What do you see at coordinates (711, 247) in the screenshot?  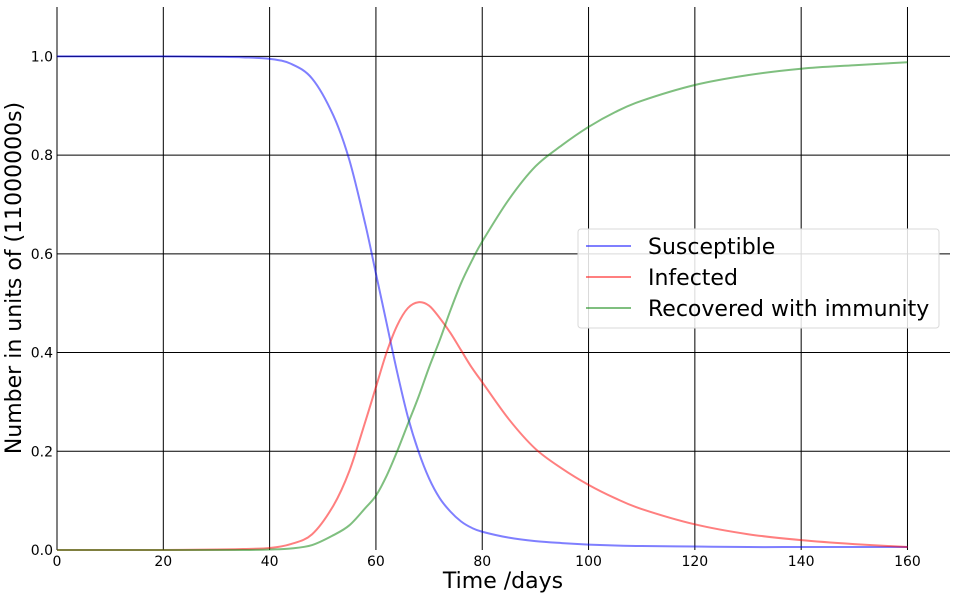 I see `legend-label: Susceptible` at bounding box center [711, 247].